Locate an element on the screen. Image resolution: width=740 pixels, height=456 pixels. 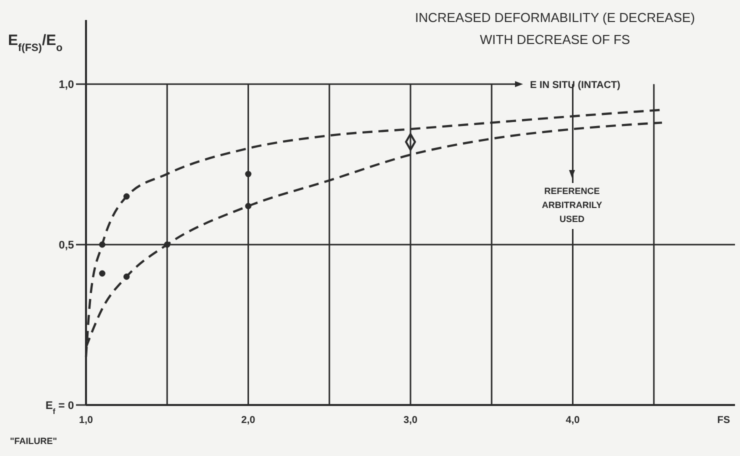
annotation: REFERENCE ARBITRARILY USED is located at coordinates (572, 205).